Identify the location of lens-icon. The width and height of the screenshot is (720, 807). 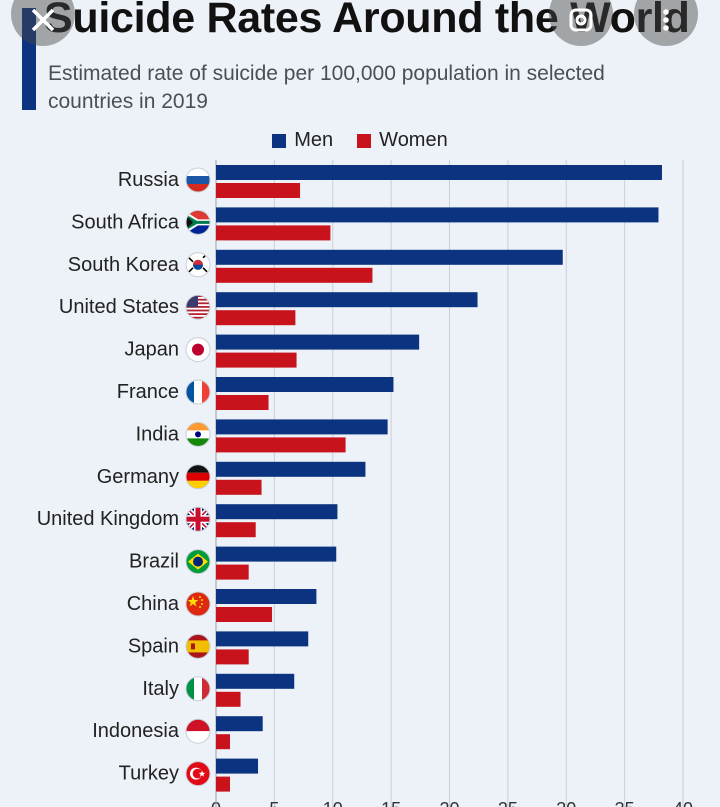
(581, 20).